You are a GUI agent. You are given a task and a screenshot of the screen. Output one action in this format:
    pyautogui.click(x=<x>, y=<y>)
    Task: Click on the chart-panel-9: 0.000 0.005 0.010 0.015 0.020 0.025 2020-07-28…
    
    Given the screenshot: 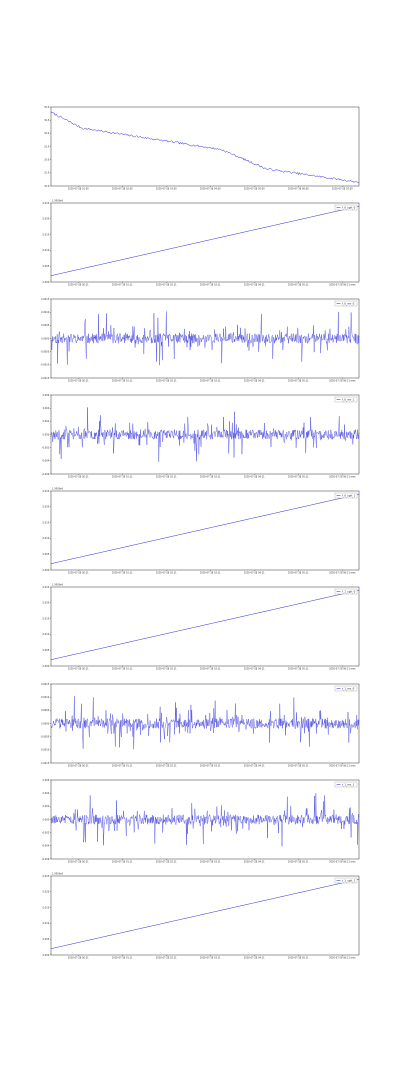 What is the action you would take?
    pyautogui.click(x=201, y=916)
    